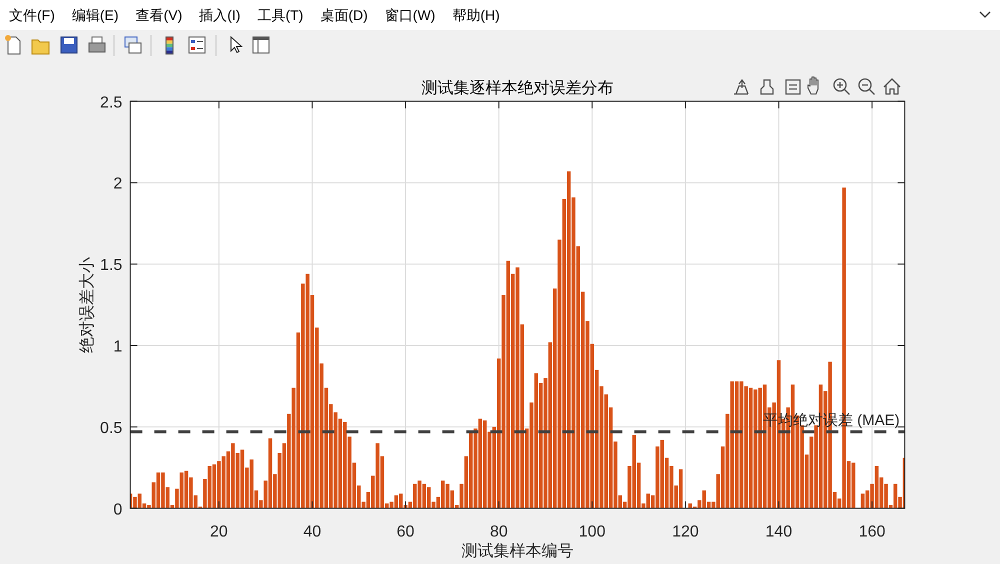 Image resolution: width=1000 pixels, height=564 pixels. I want to click on text: 帮助(H), so click(476, 15).